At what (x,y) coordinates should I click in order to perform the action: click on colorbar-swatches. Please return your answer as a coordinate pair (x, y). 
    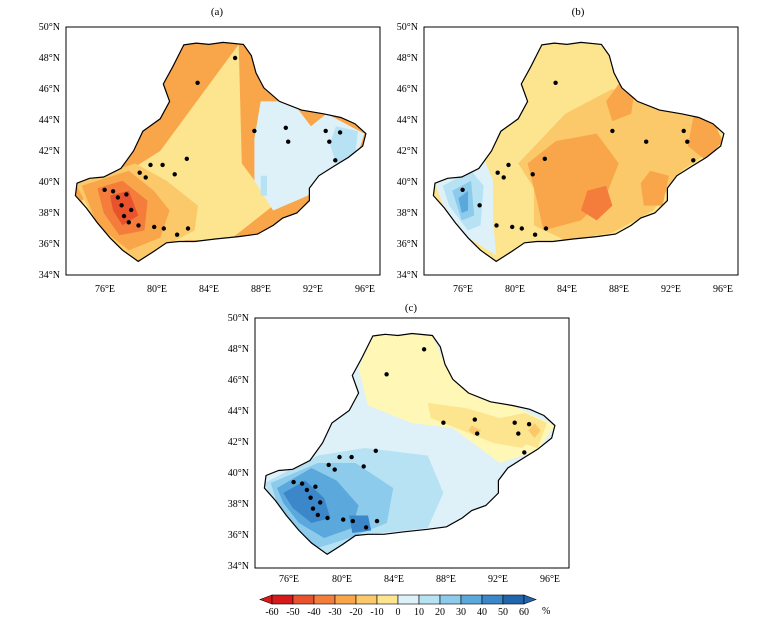
    Looking at the image, I should click on (398, 599).